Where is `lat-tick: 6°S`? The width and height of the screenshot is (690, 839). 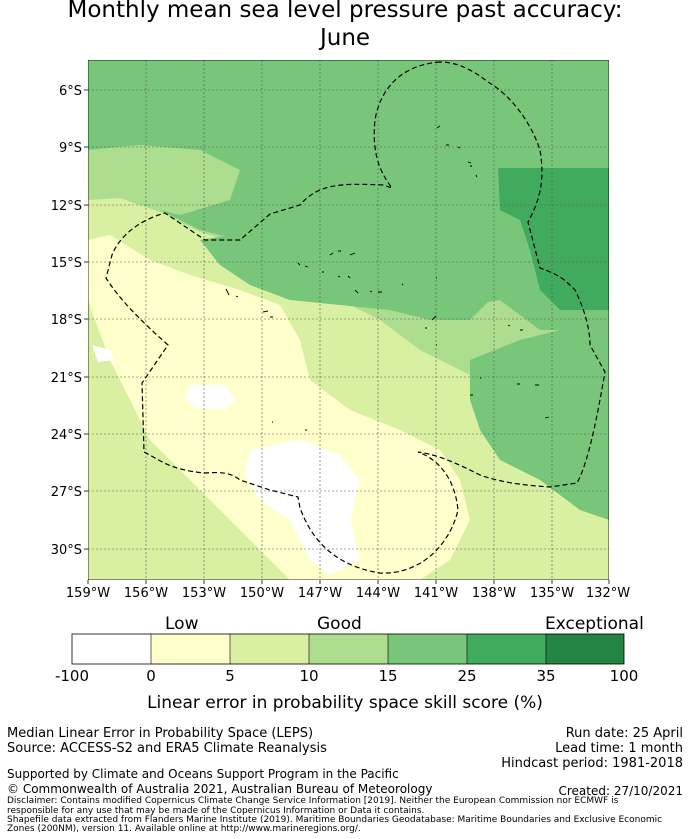
lat-tick: 6°S is located at coordinates (70, 91).